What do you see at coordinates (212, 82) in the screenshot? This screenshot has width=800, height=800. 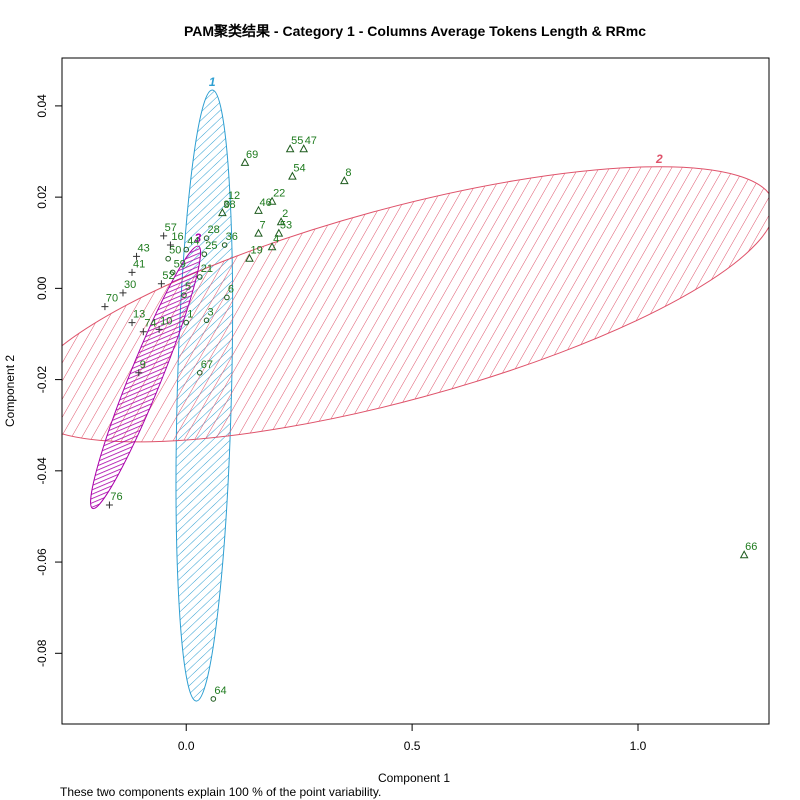 I see `cluster-1-label: 1` at bounding box center [212, 82].